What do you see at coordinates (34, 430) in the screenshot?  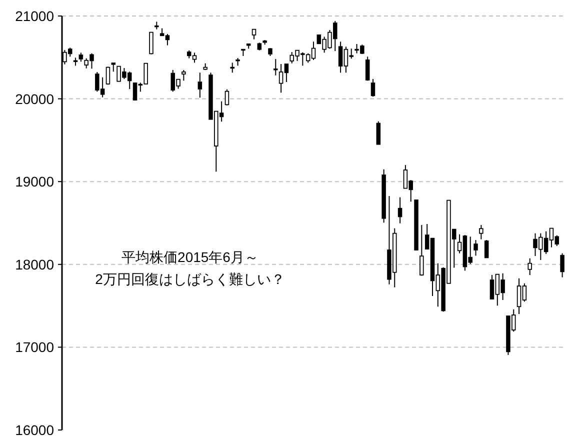 I see `y-tick-label: 16000` at bounding box center [34, 430].